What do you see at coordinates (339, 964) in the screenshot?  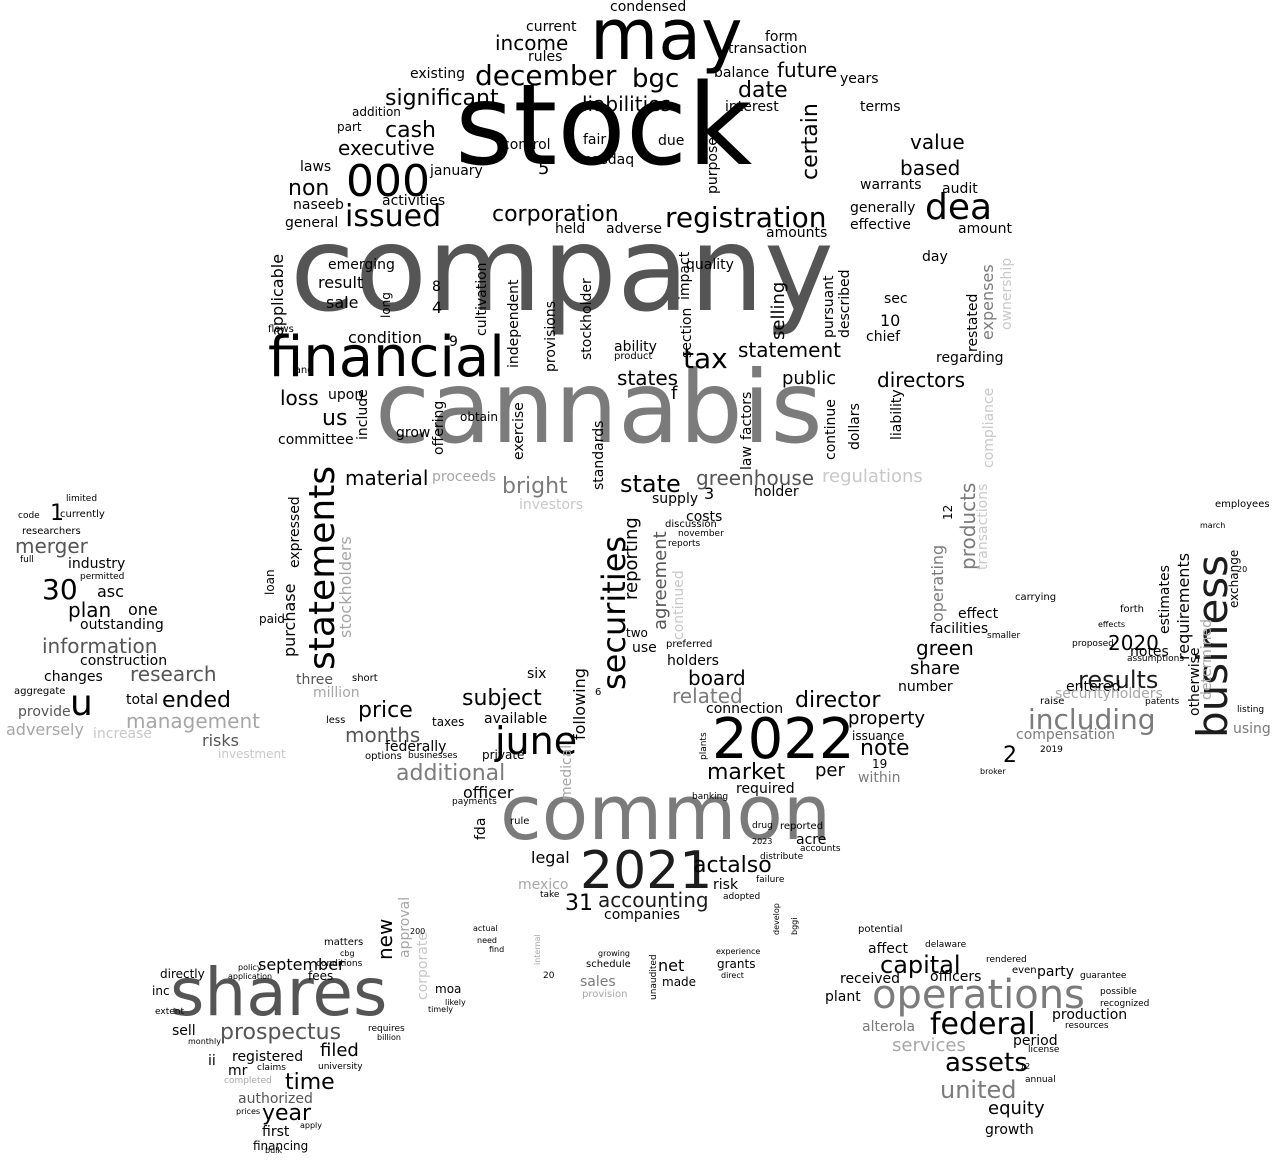 I see `word-conditions: conditions` at bounding box center [339, 964].